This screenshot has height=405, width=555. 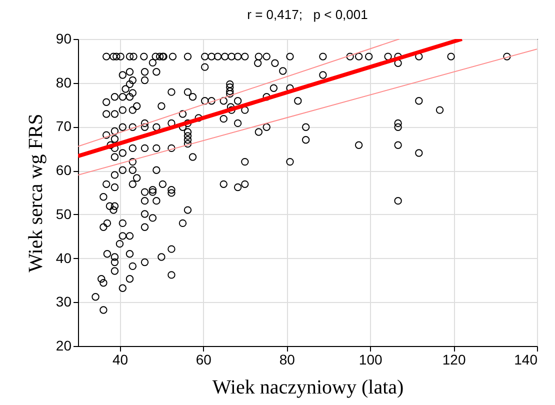 I want to click on y-tick-label: 20, so click(x=64, y=346).